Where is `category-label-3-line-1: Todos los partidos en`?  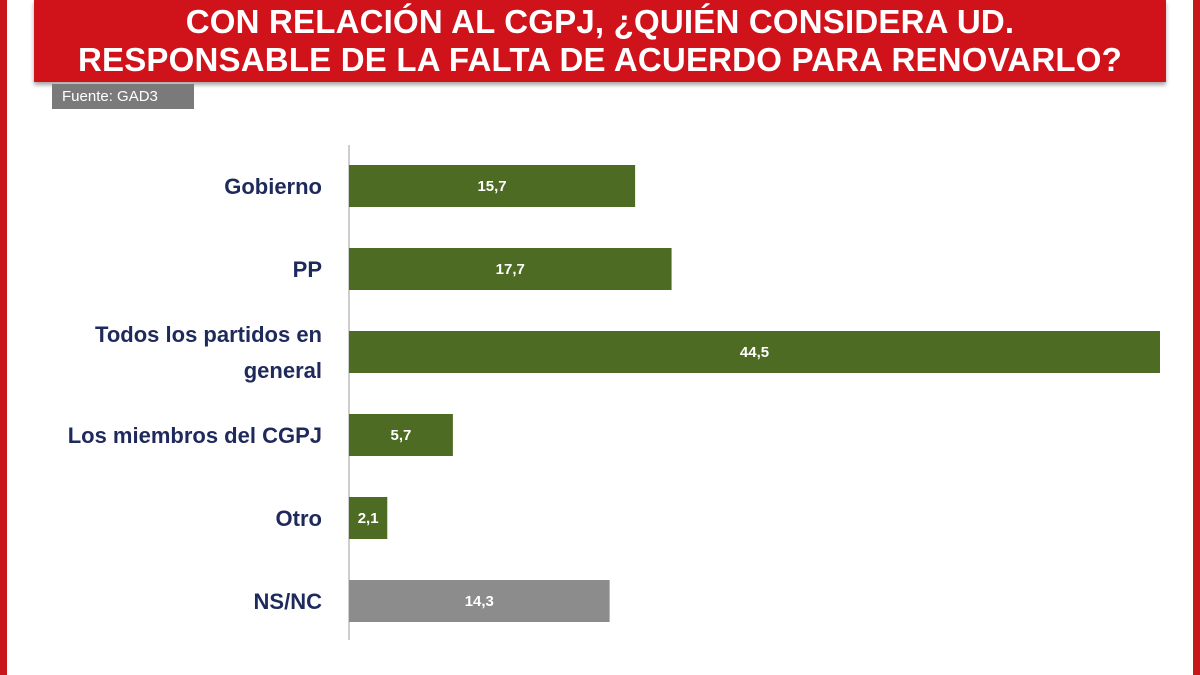
category-label-3-line-1: Todos los partidos en is located at coordinates (208, 334).